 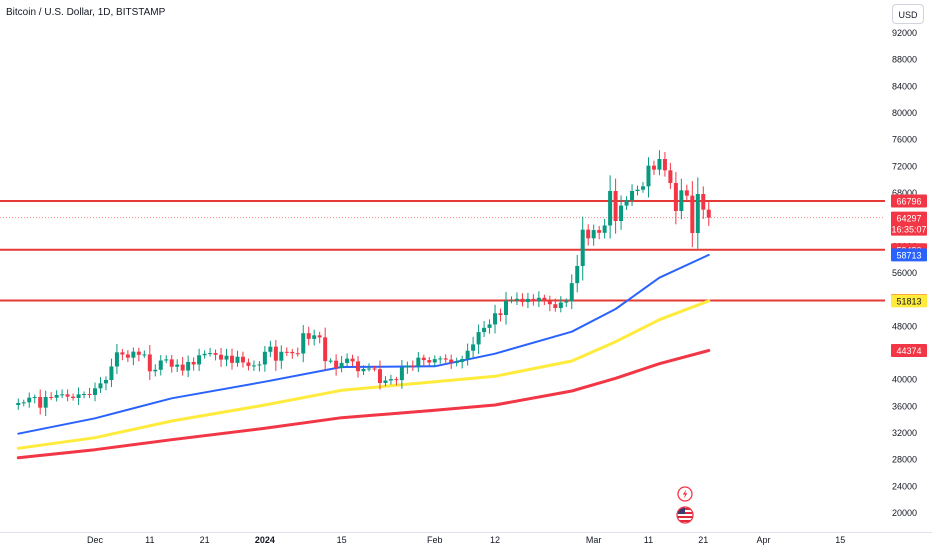 I want to click on price-label-text: 44374, so click(x=908, y=351).